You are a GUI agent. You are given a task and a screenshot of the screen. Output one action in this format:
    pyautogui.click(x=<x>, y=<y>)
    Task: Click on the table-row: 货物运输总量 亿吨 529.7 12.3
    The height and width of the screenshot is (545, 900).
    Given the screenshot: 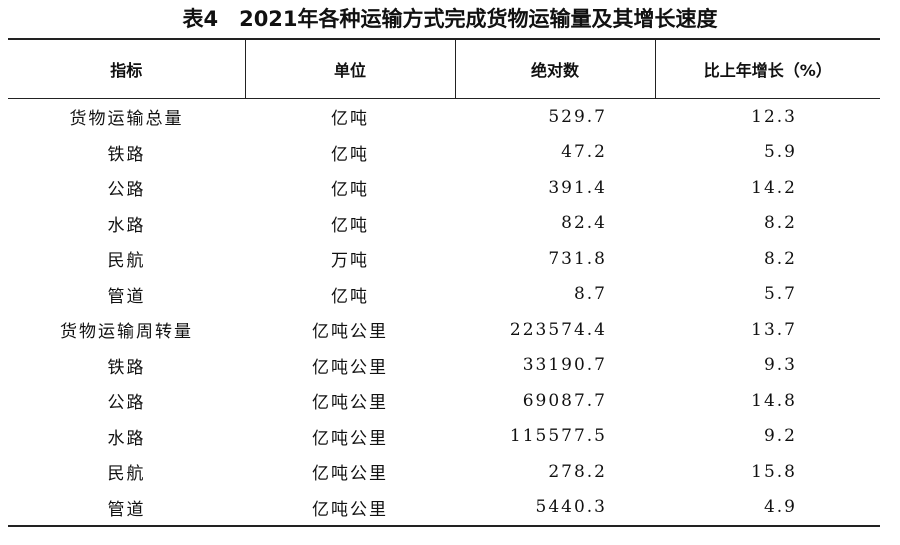 What is the action you would take?
    pyautogui.click(x=444, y=117)
    